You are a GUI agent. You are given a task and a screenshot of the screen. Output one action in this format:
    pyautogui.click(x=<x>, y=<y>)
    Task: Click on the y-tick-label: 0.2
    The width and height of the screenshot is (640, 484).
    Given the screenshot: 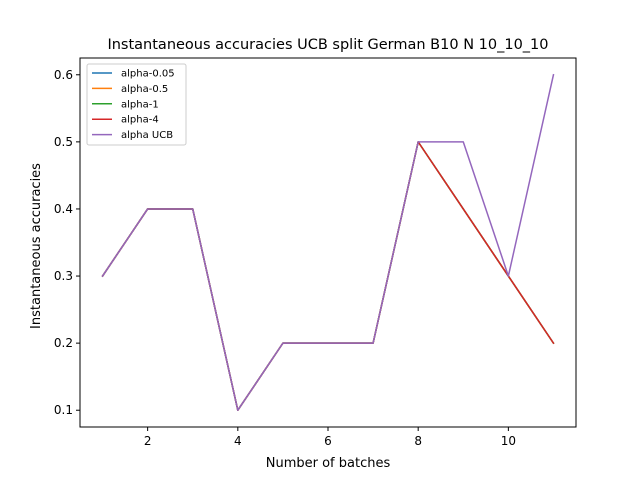 What is the action you would take?
    pyautogui.click(x=63, y=343)
    